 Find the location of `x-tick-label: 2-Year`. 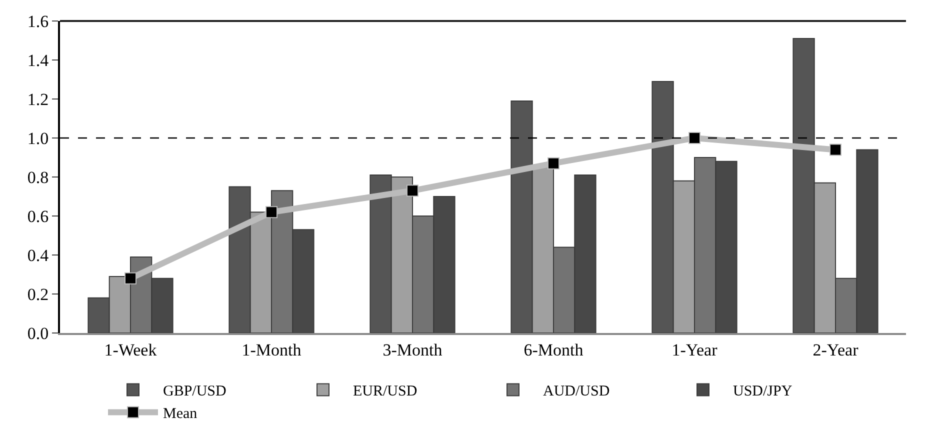

x-tick-label: 2-Year is located at coordinates (835, 350).